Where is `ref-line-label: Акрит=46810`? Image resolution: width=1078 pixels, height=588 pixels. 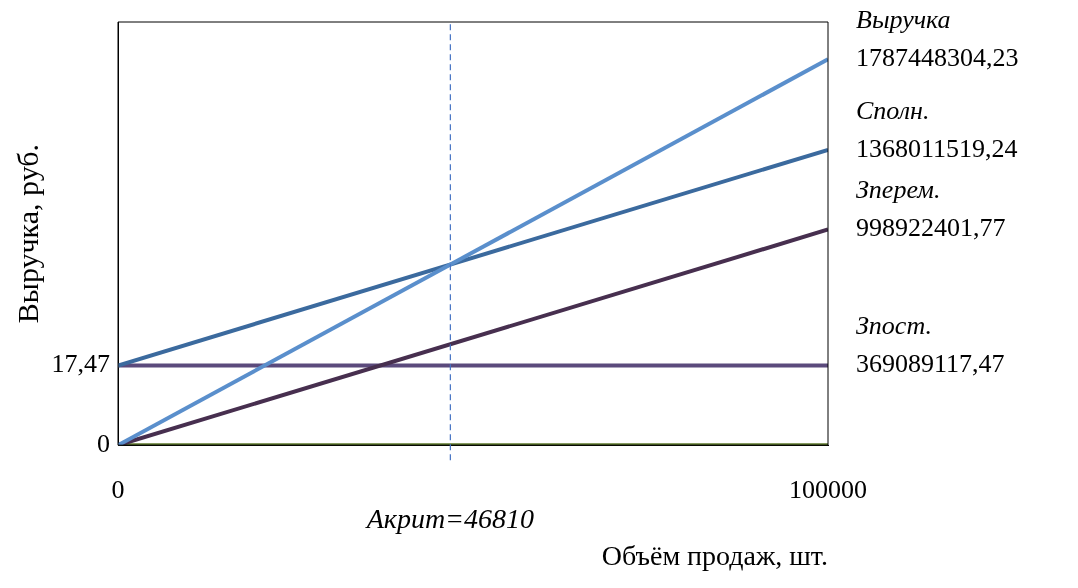
ref-line-label: Акрит=46810 is located at coordinates (449, 518).